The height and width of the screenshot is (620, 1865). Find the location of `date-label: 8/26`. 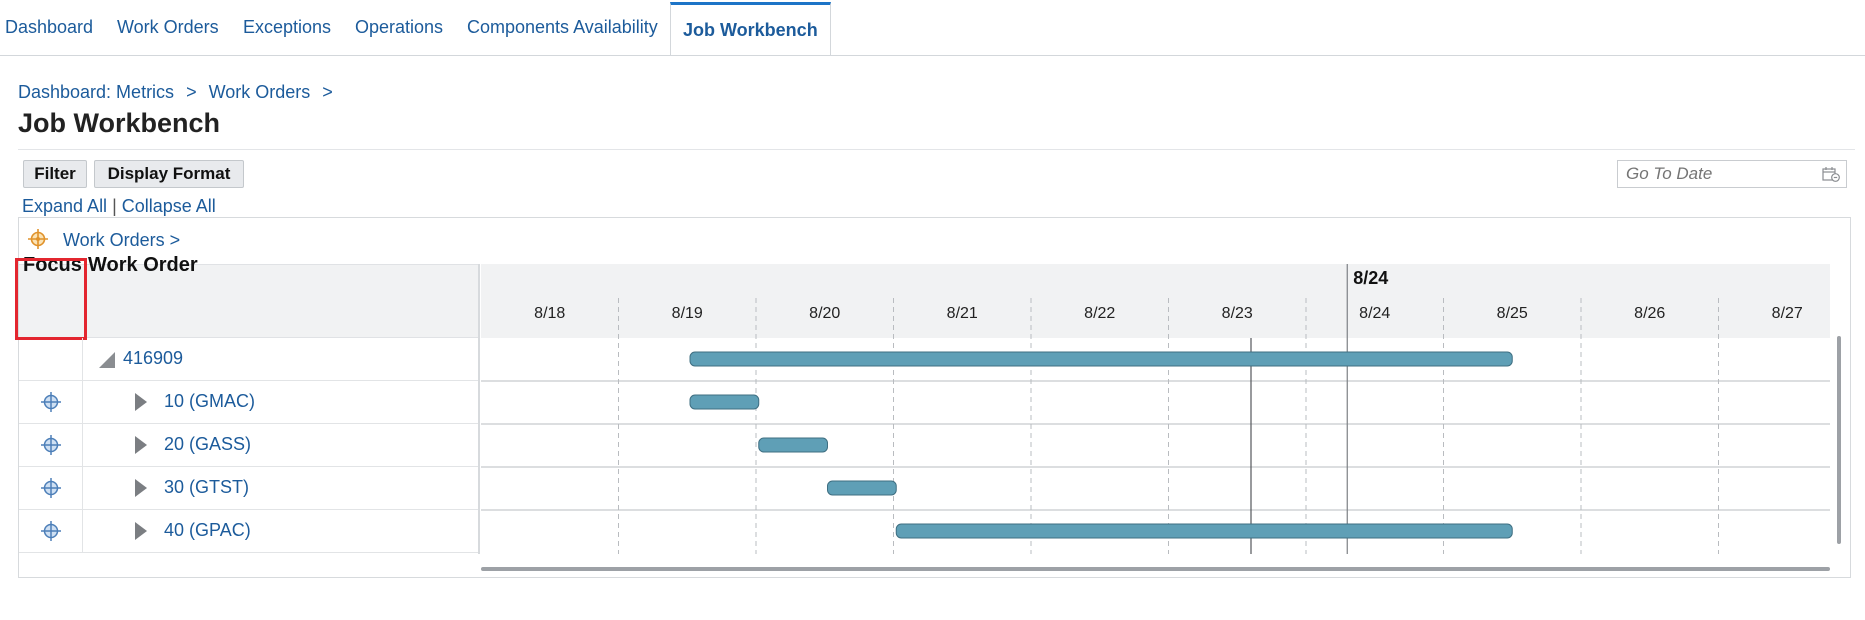

date-label: 8/26 is located at coordinates (1649, 313).